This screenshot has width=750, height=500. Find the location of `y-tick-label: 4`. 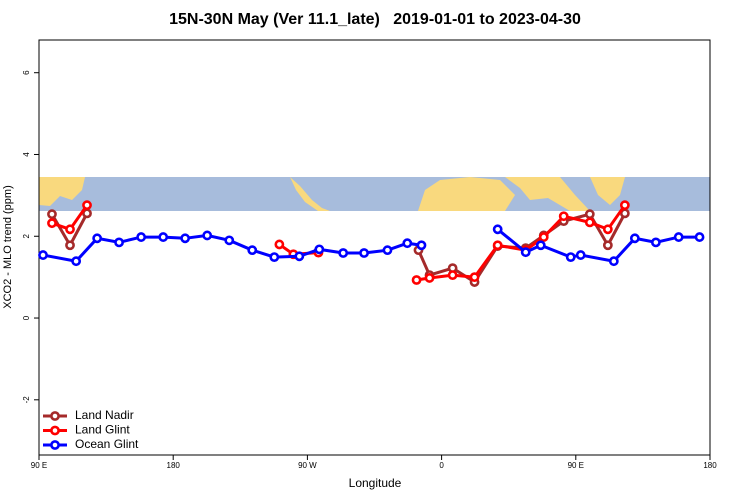

y-tick-label: 4 is located at coordinates (26, 154).